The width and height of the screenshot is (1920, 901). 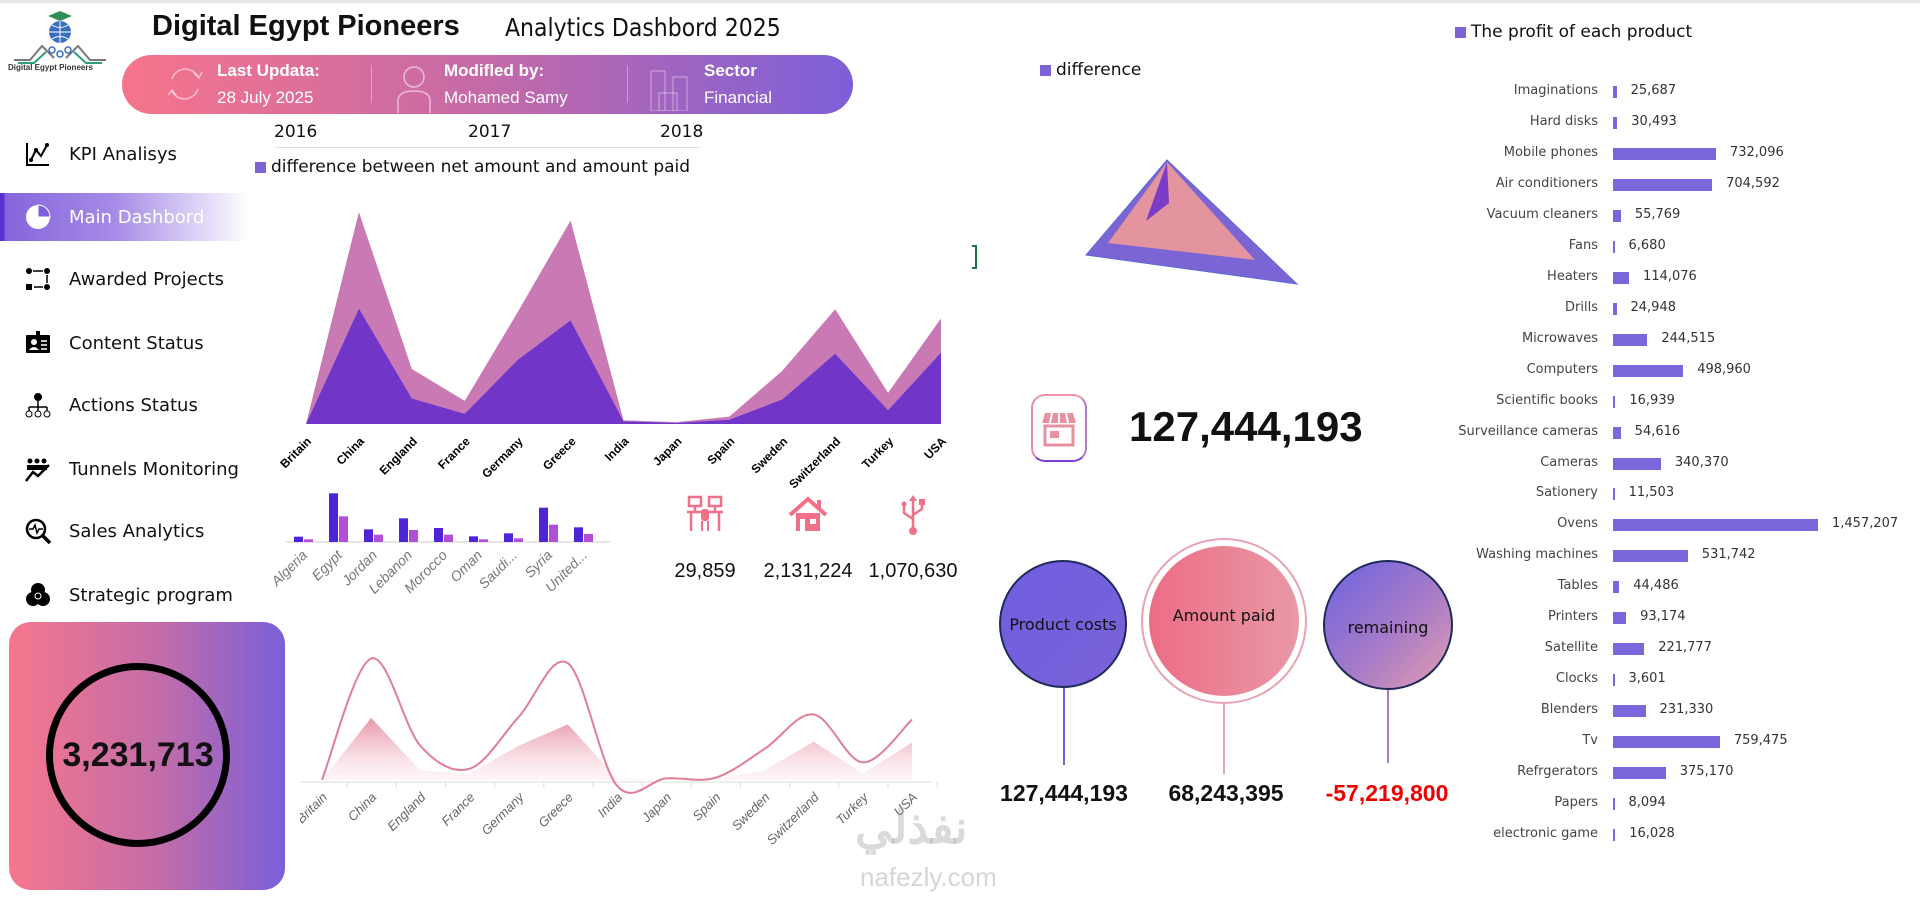 I want to click on product-label: Hard disks, so click(x=1563, y=121).